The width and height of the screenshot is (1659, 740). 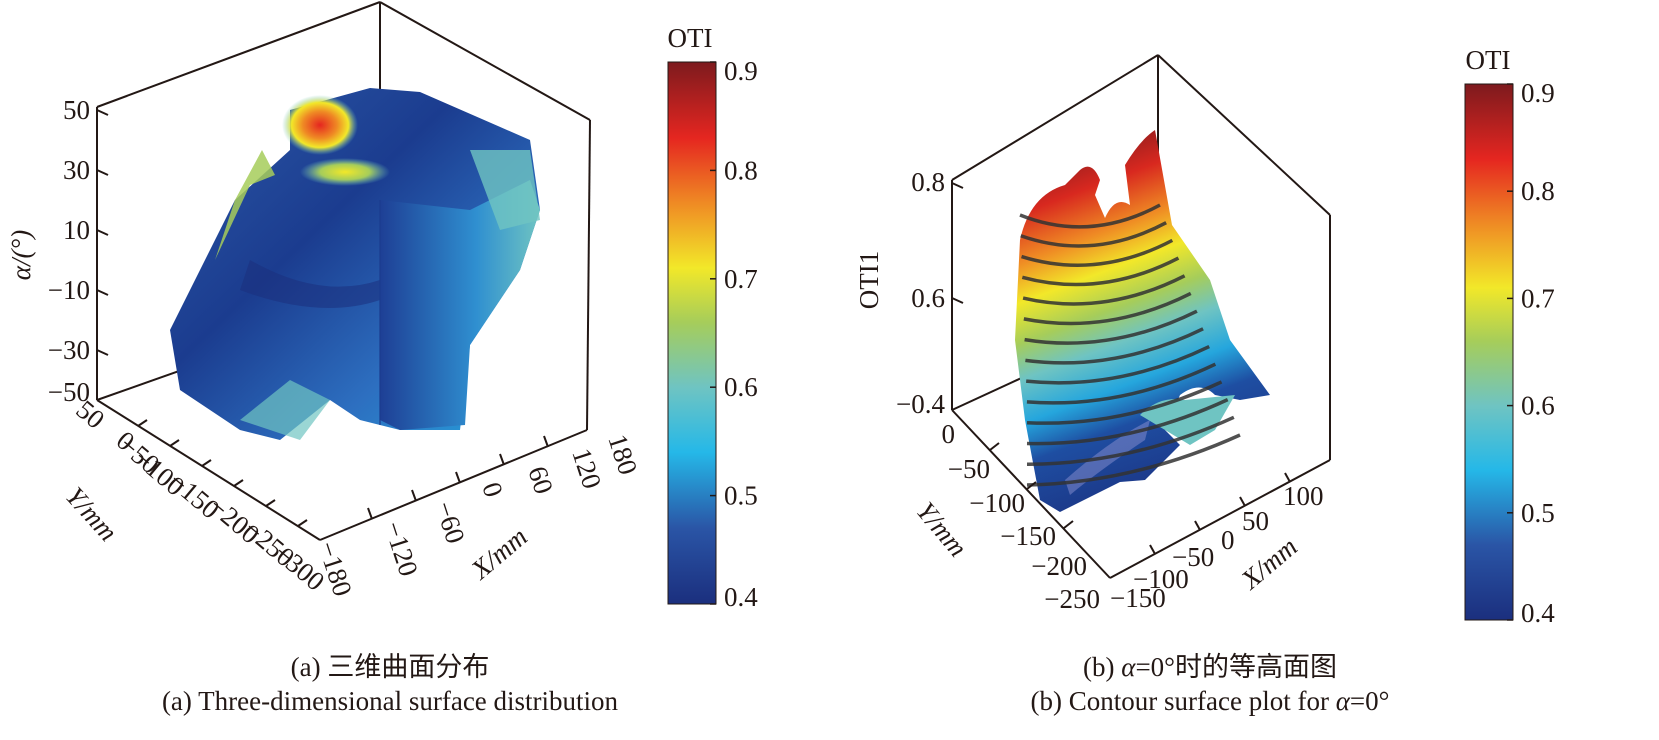 I want to click on panel-b-z-axis: 0.8 0.6 −0.4 OTI1, so click(x=909, y=293).